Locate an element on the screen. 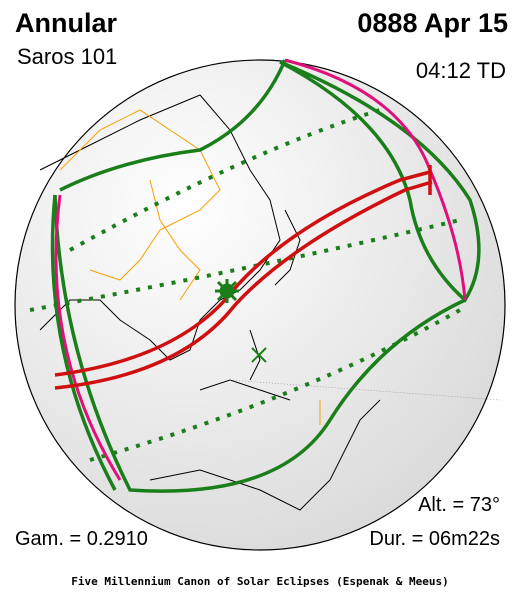 The image size is (520, 600). altitude: Alt. = 73° is located at coordinates (459, 505).